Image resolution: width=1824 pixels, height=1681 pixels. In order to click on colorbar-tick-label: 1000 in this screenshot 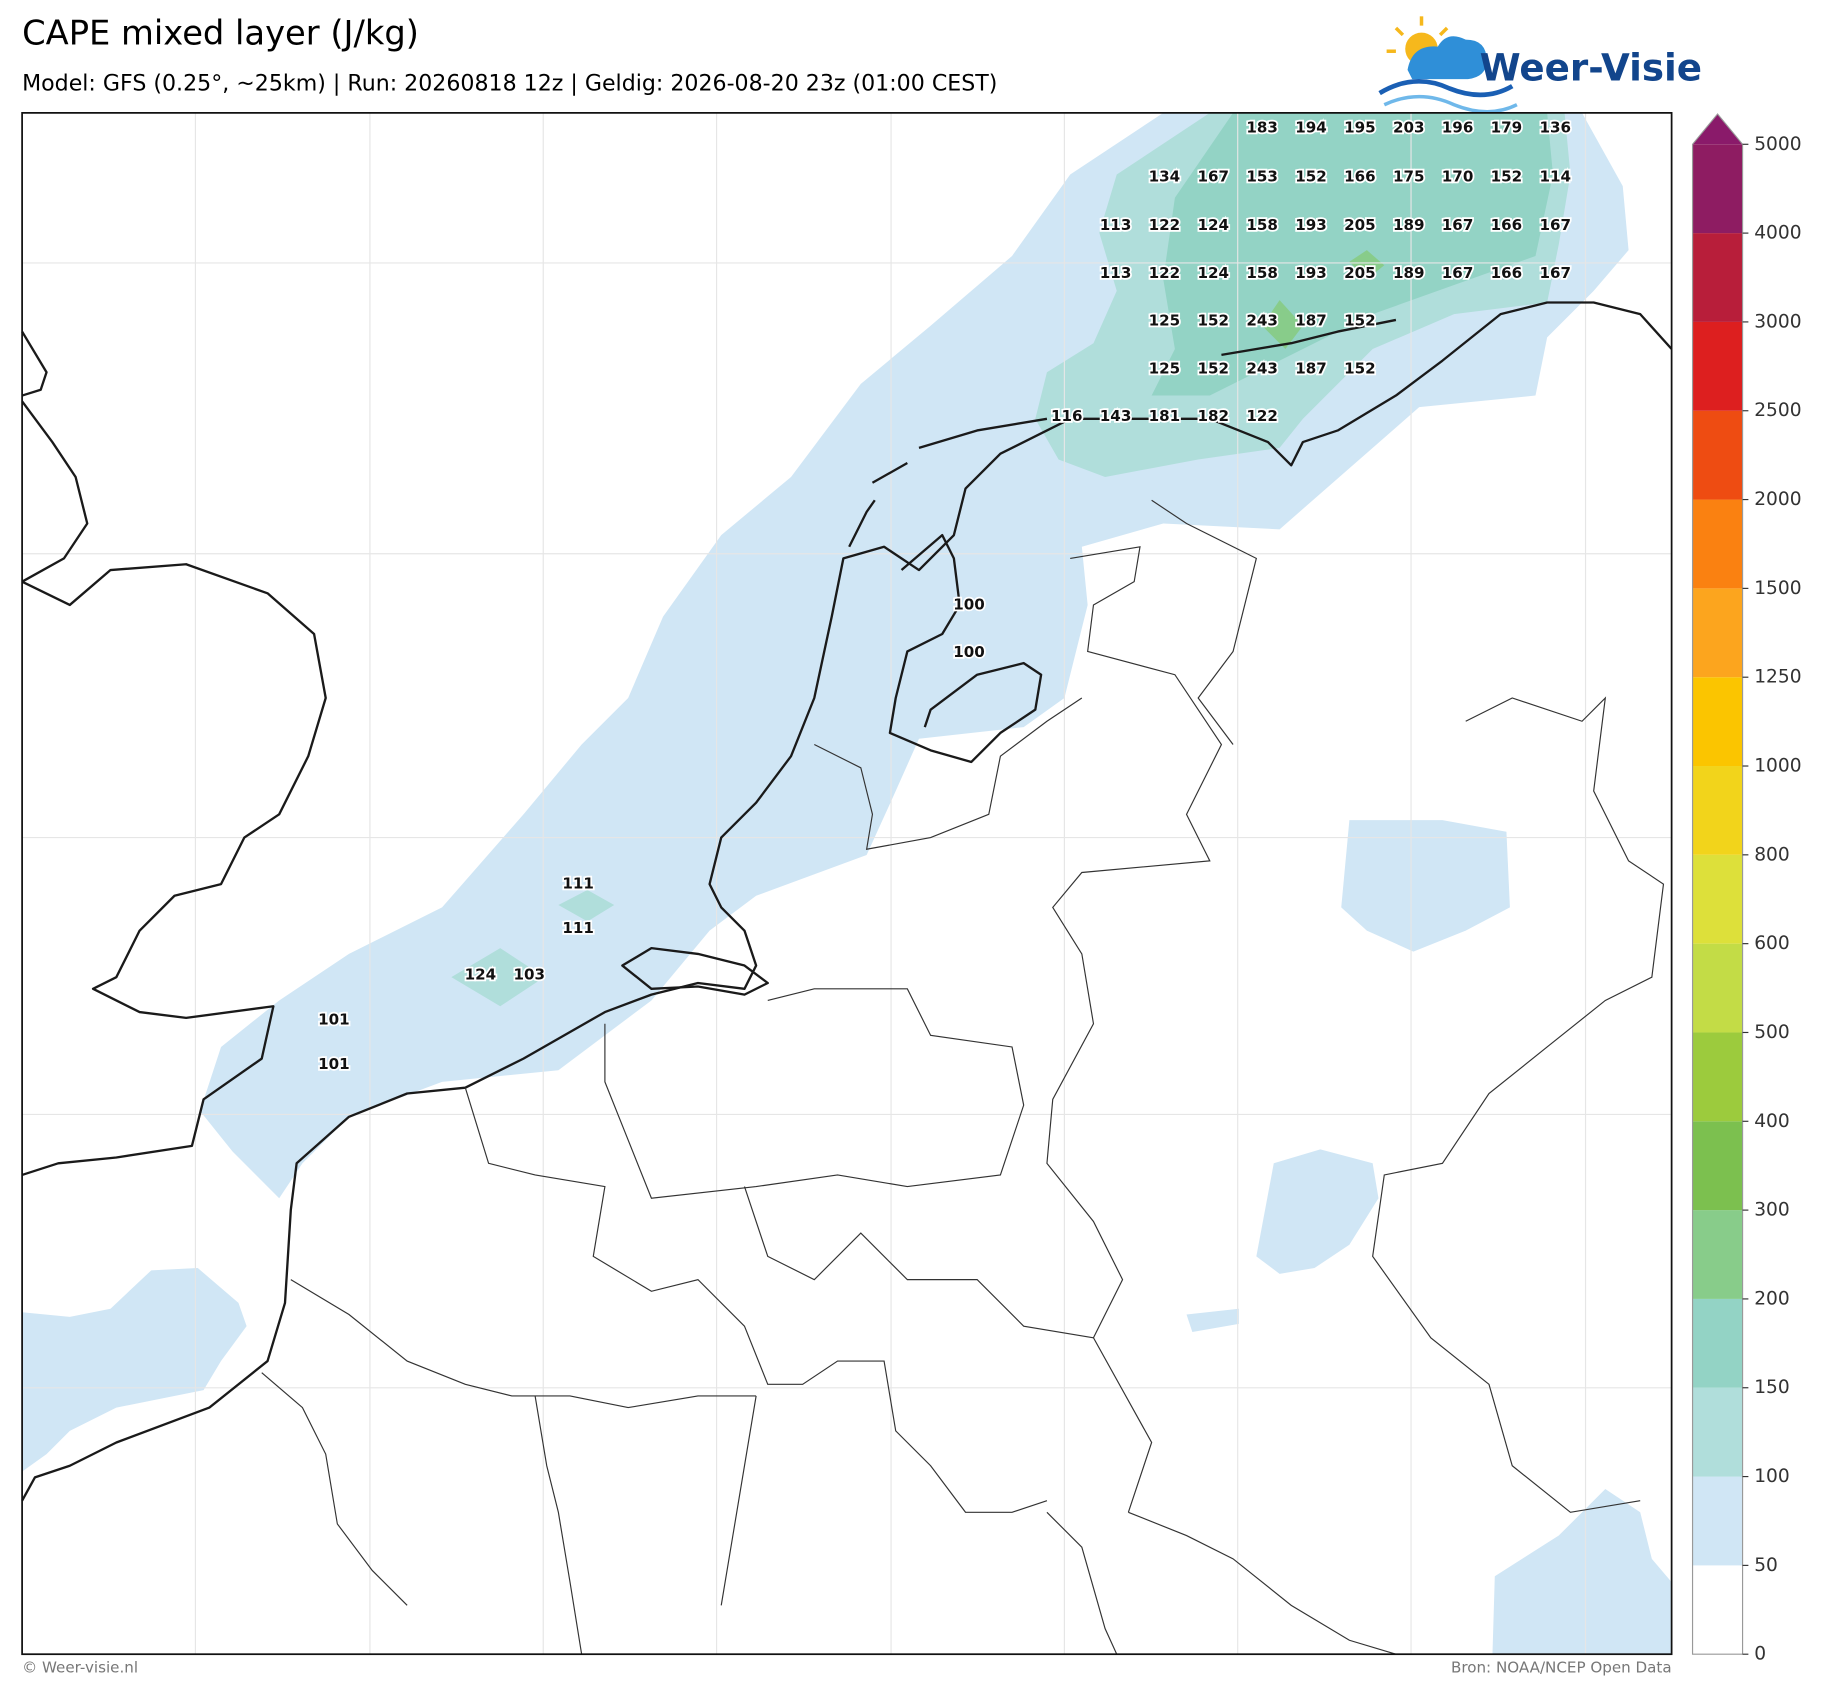, I will do `click(1777, 766)`.